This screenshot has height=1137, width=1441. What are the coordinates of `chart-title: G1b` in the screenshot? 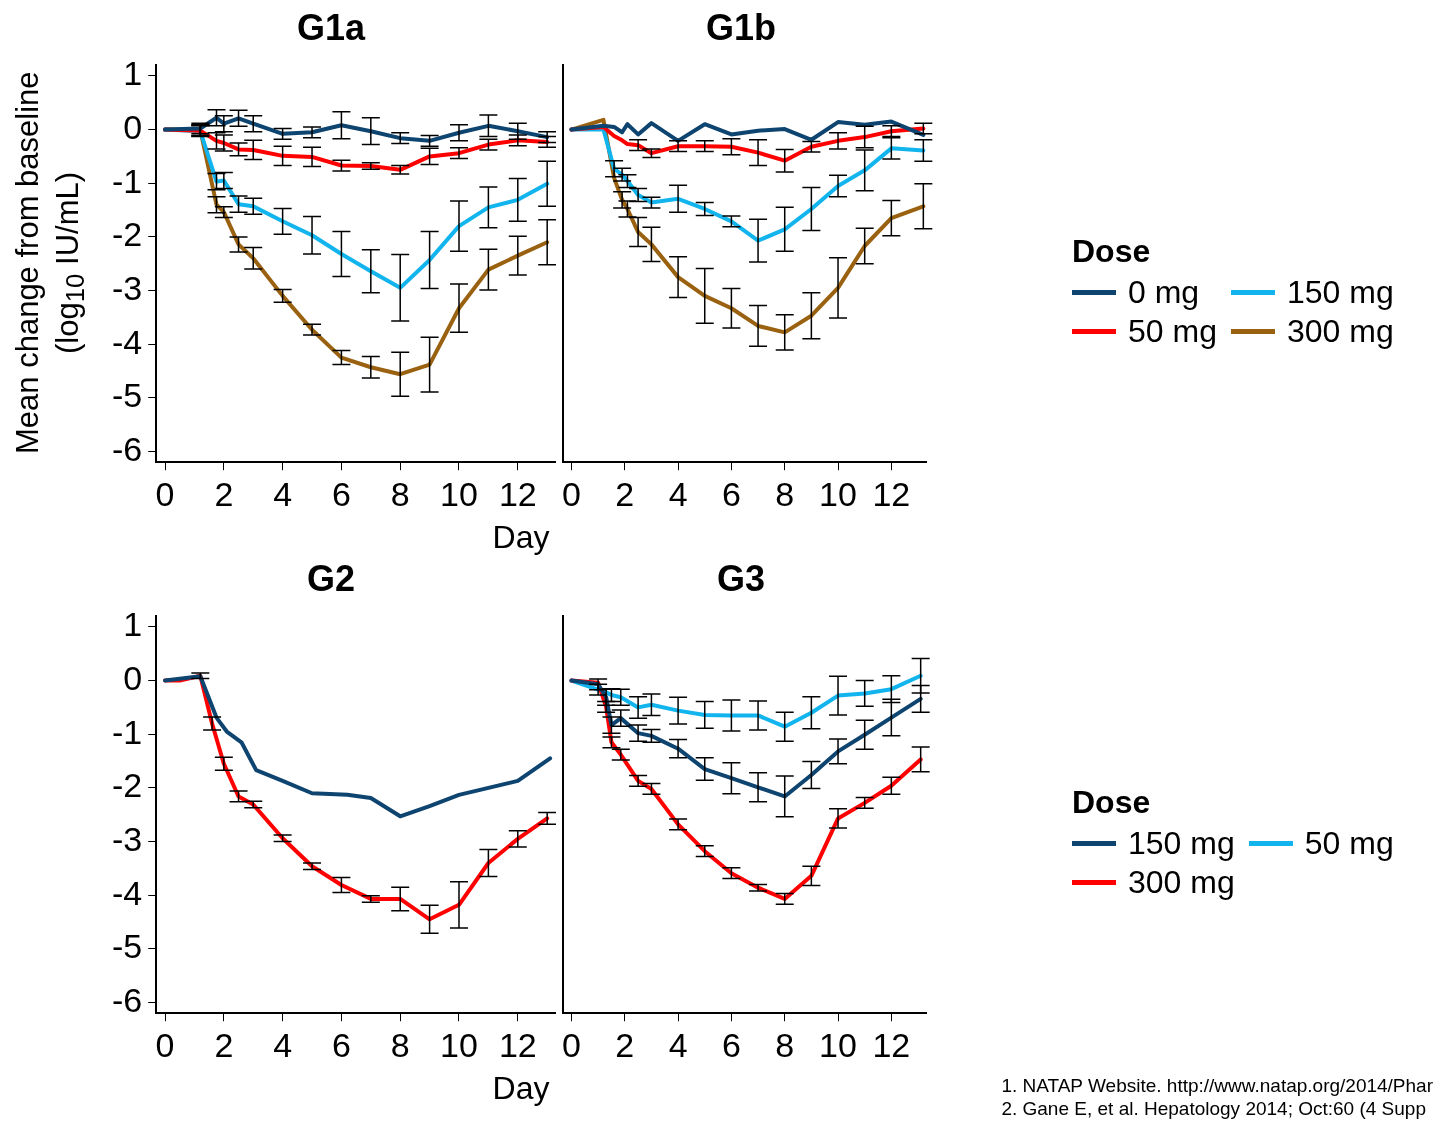 It's located at (741, 27).